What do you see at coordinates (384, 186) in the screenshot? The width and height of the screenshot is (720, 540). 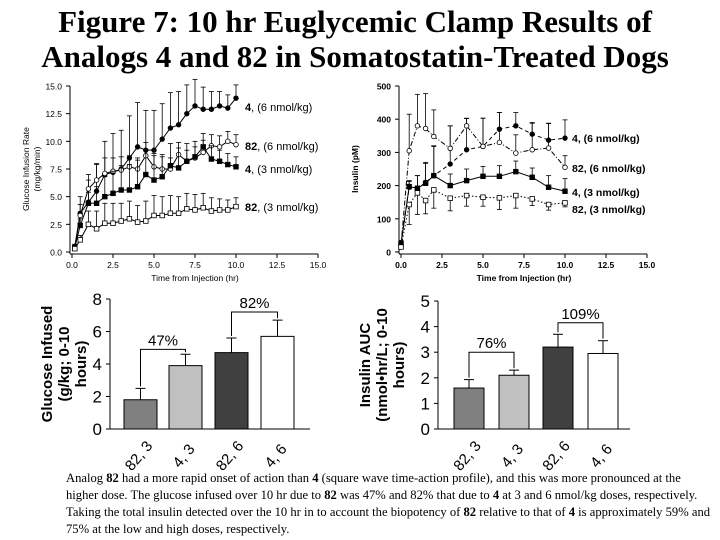 I see `y-tick-label: 200` at bounding box center [384, 186].